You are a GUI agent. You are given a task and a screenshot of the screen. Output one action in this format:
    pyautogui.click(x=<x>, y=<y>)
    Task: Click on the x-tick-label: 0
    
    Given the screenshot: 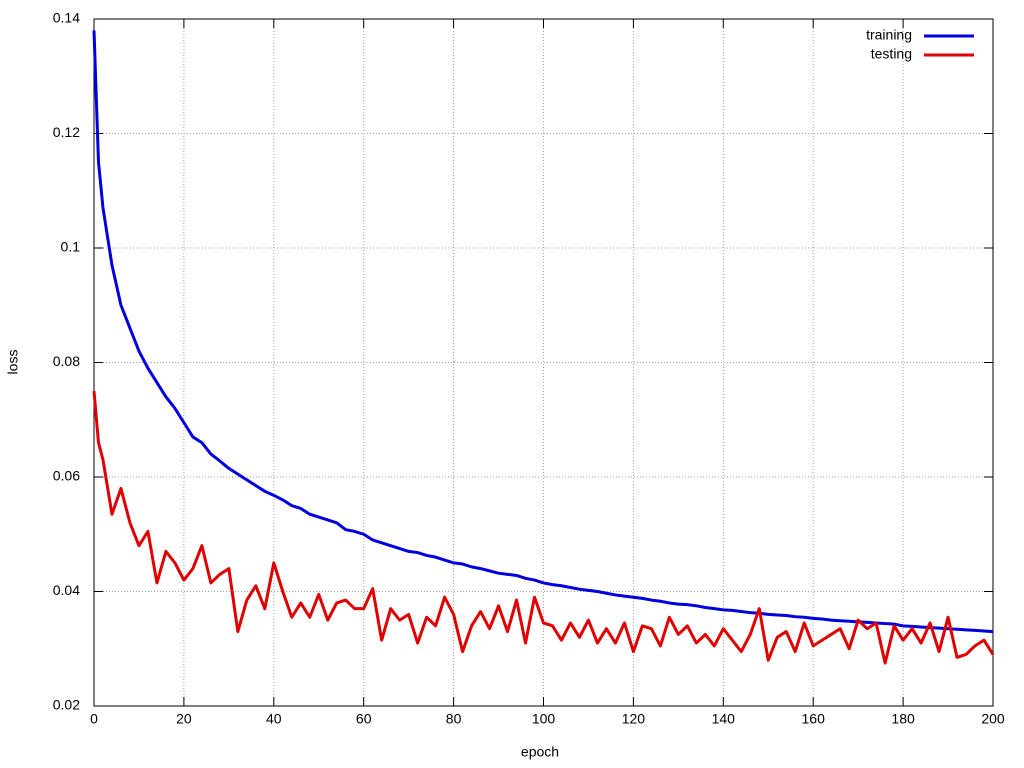 What is the action you would take?
    pyautogui.click(x=94, y=719)
    